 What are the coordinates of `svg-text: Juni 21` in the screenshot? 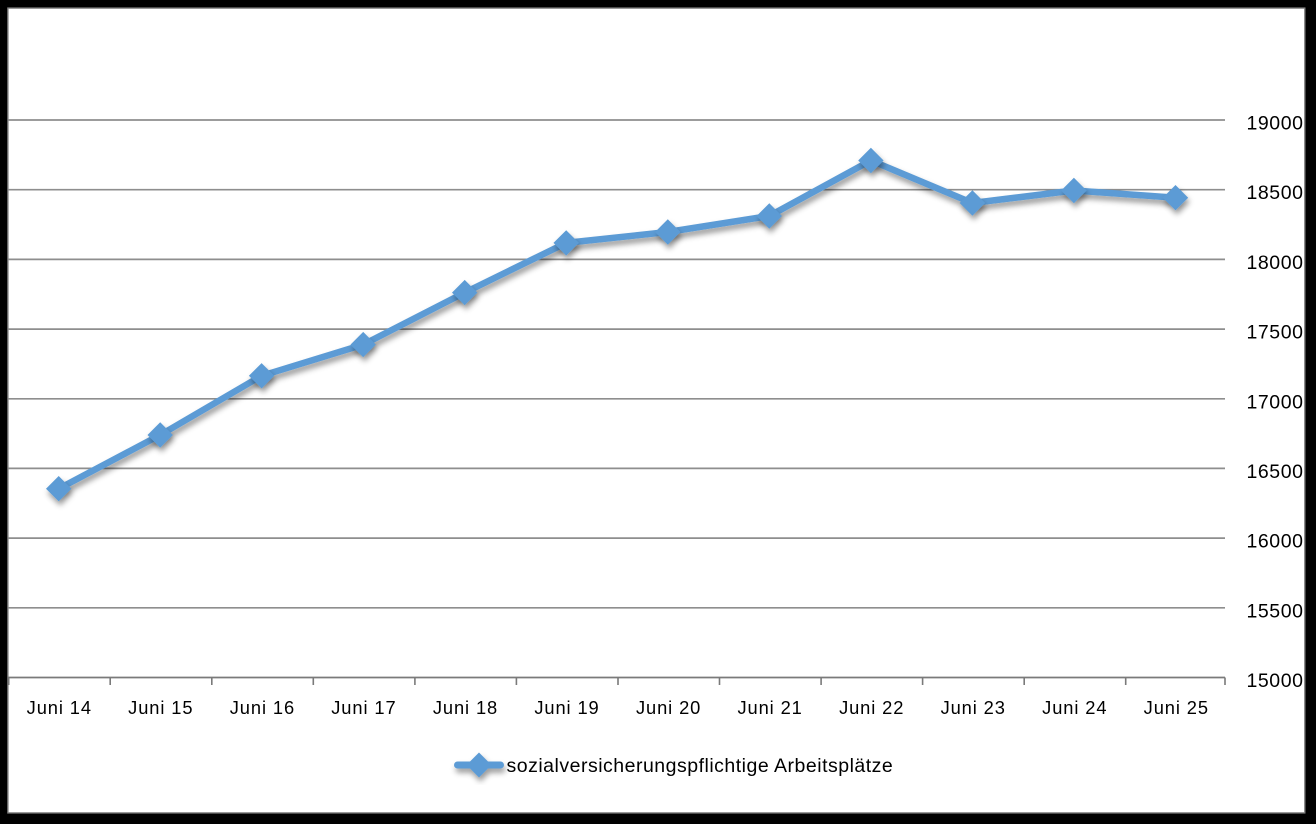 It's located at (769, 707).